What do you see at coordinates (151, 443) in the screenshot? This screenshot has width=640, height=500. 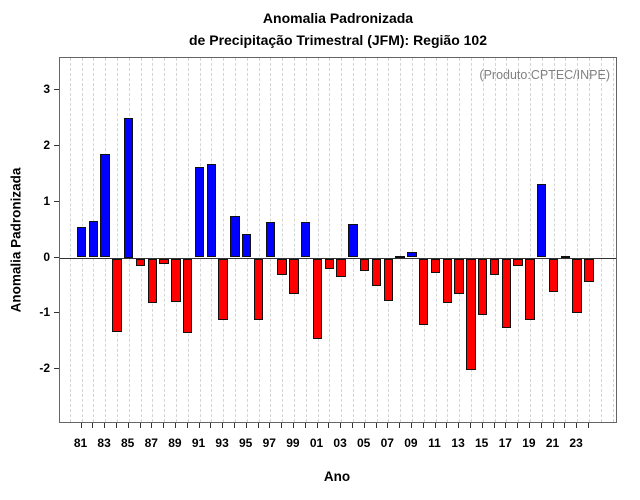 I see `x-tick-label: 87` at bounding box center [151, 443].